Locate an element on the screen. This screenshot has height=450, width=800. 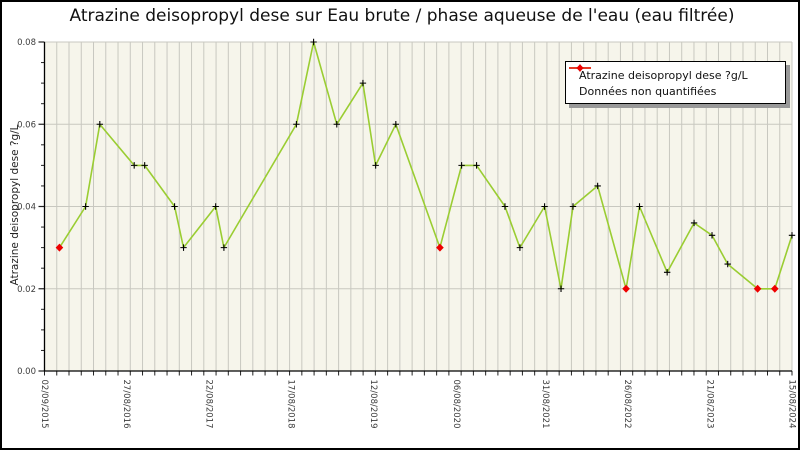
x-tick-label: 26/08/2022 is located at coordinates (627, 404).